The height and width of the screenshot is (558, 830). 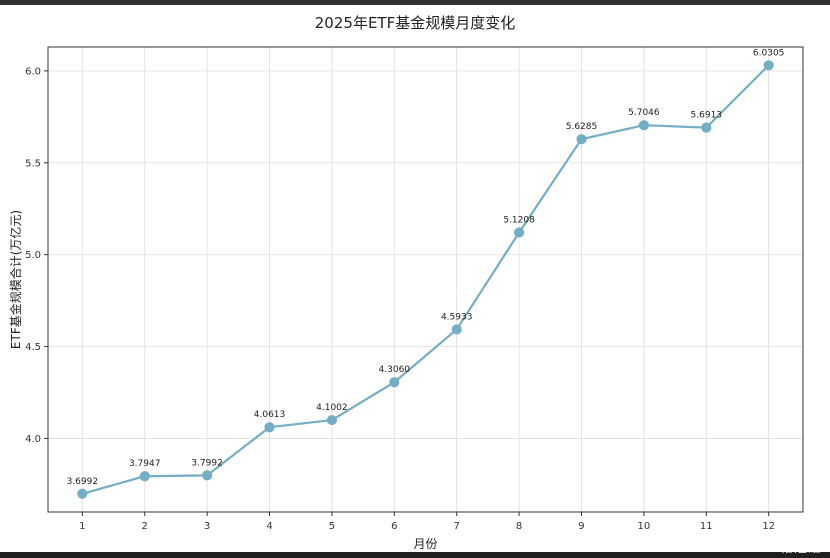 What do you see at coordinates (33, 163) in the screenshot?
I see `y-tick-label: 5.5` at bounding box center [33, 163].